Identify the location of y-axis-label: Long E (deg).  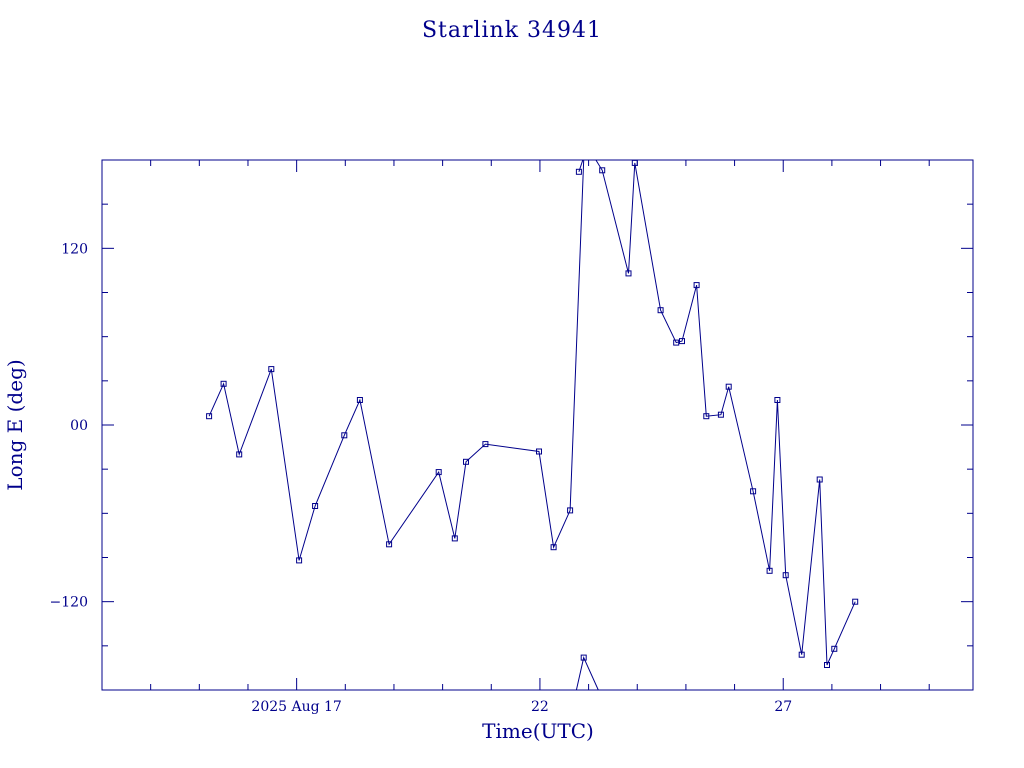
(15, 424).